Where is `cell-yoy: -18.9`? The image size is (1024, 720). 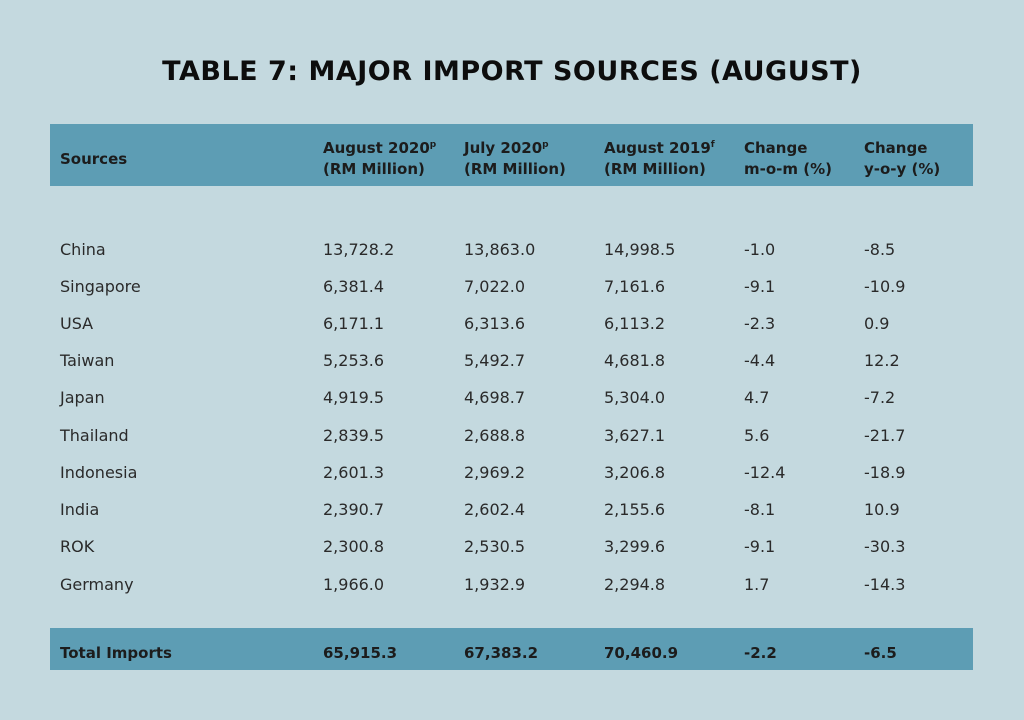 cell-yoy: -18.9 is located at coordinates (885, 472).